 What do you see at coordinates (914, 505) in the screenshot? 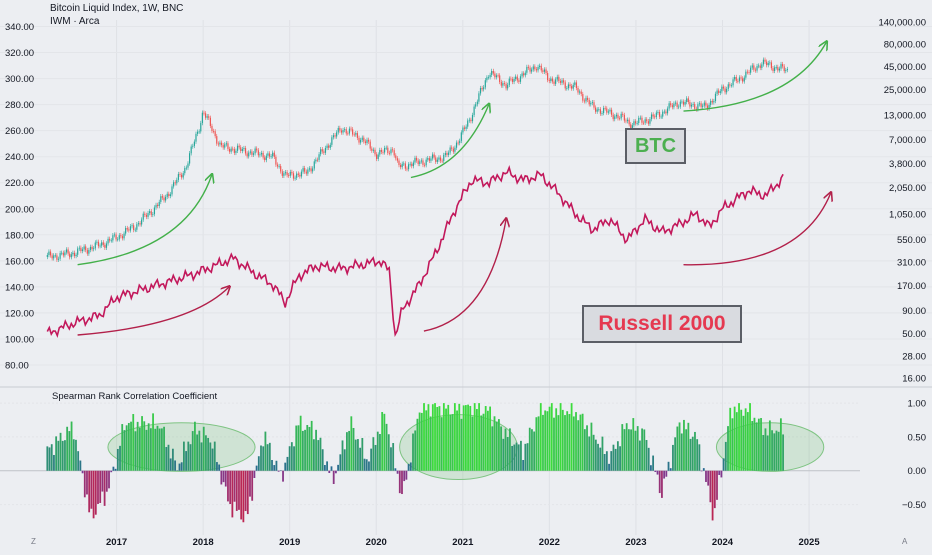
I see `corr-tick-label: −0.50` at bounding box center [914, 505].